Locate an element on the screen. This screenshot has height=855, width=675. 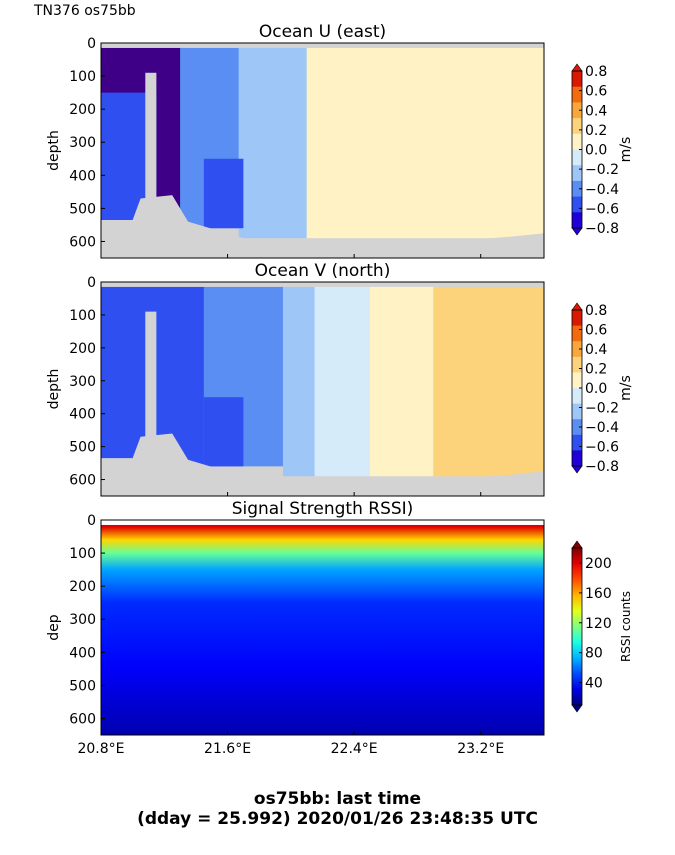
panel-title: Ocean V (north) is located at coordinates (323, 271).